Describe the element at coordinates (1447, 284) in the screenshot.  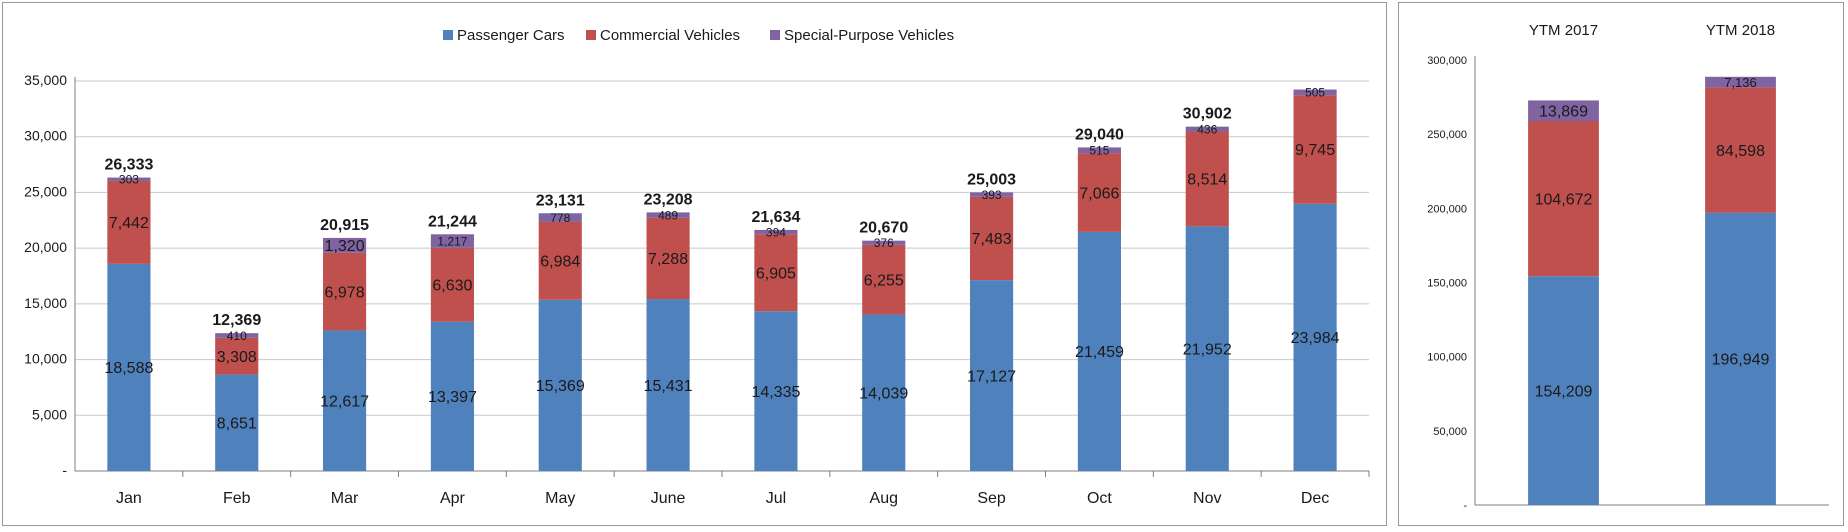
I see `y-tick-label: 150,000` at that location.